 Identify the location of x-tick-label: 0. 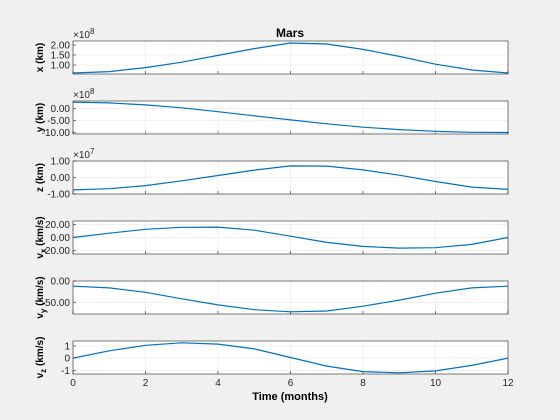
(73, 383).